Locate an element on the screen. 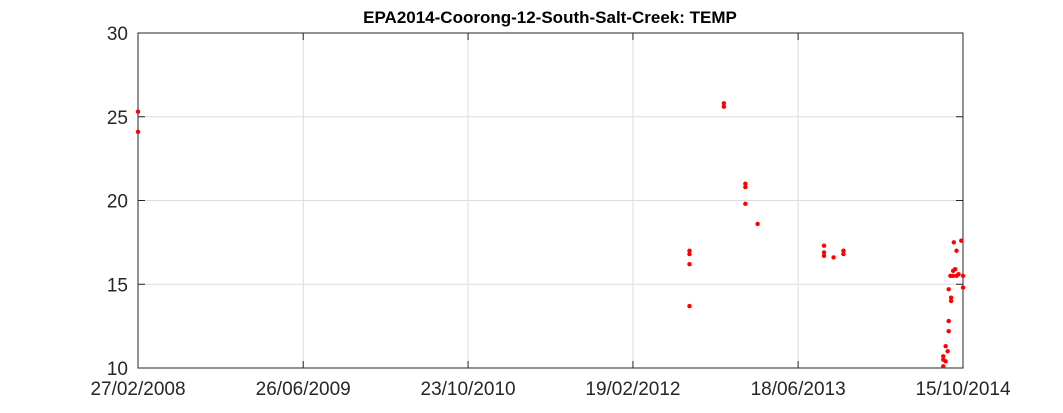  y-tick-label: 20 is located at coordinates (117, 202).